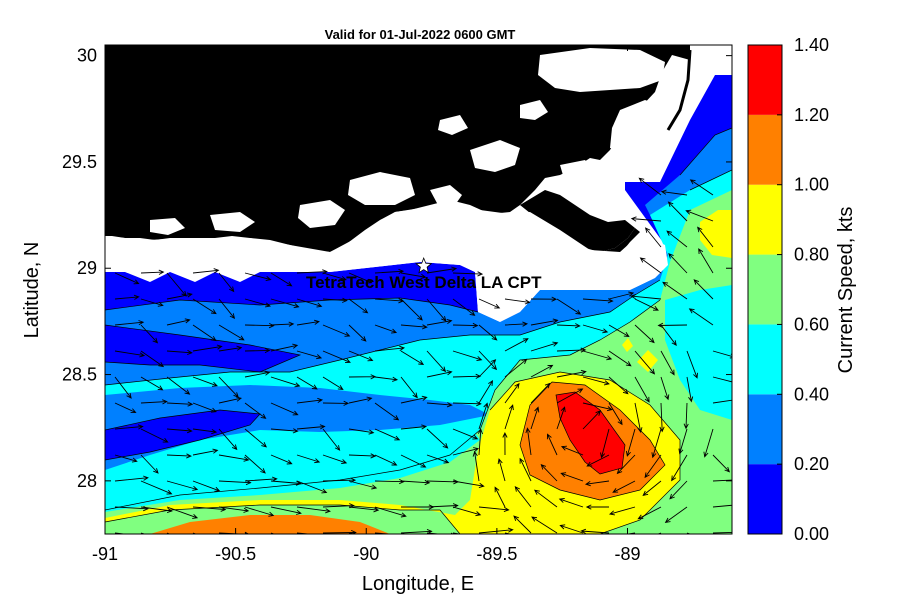  What do you see at coordinates (79, 375) in the screenshot?
I see `y-tick-label: 28.5` at bounding box center [79, 375].